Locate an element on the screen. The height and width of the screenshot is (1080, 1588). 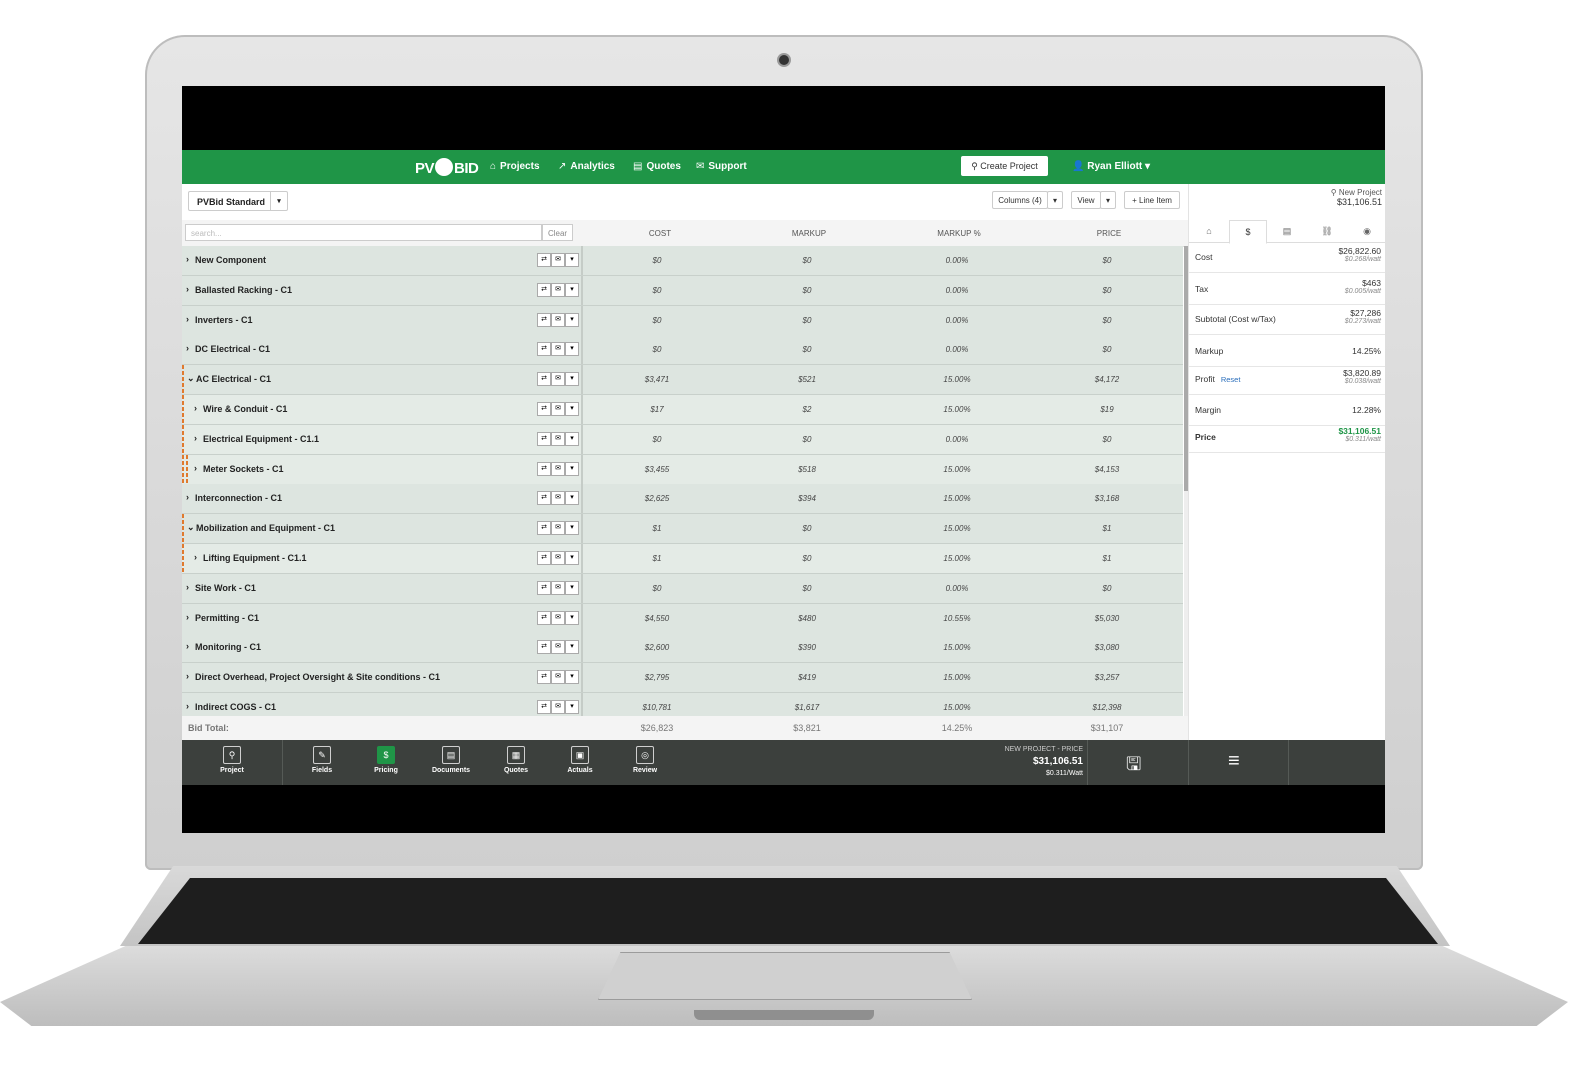
summary-value: $3,820.89 $0.038/watt is located at coordinates (1362, 376).